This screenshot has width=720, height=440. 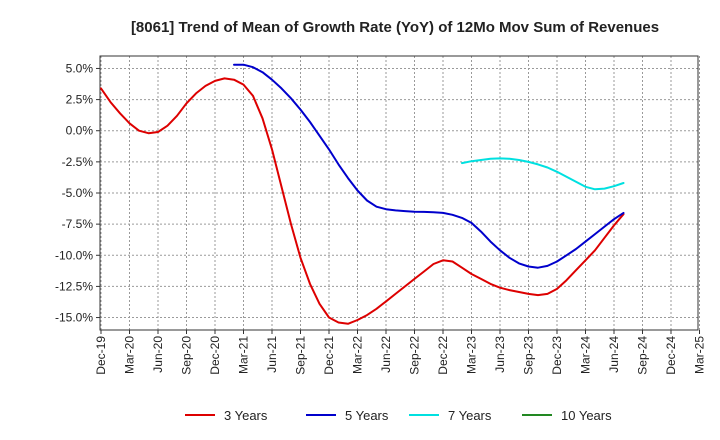 What do you see at coordinates (557, 355) in the screenshot?
I see `x-tick-label: Dec-23` at bounding box center [557, 355].